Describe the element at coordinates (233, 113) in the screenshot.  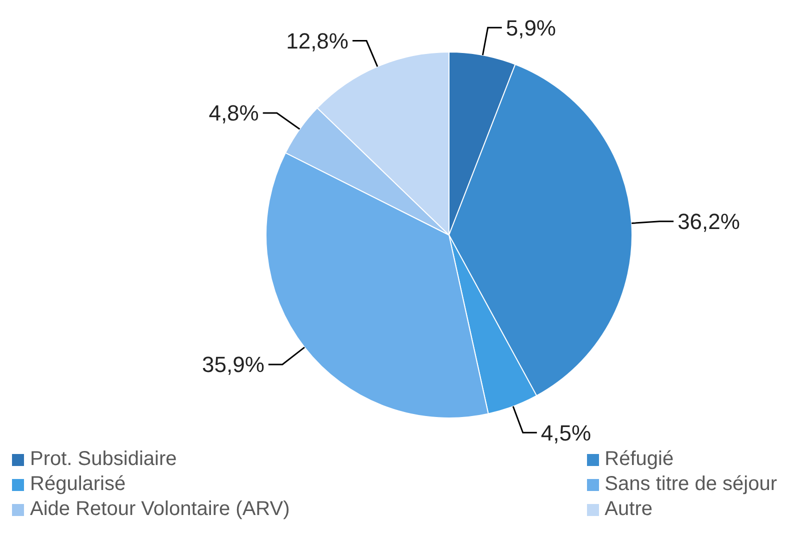
I see `data-label: 4,8%` at that location.